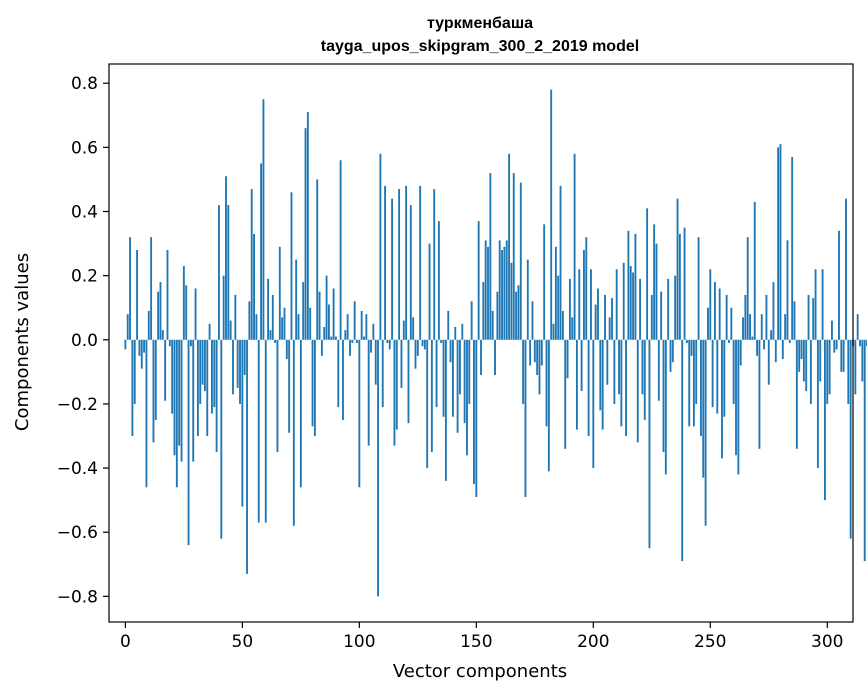 The image size is (867, 696). What do you see at coordinates (481, 637) in the screenshot?
I see `x-axis-ticks: 0 50 100 150 200 250 300` at bounding box center [481, 637].